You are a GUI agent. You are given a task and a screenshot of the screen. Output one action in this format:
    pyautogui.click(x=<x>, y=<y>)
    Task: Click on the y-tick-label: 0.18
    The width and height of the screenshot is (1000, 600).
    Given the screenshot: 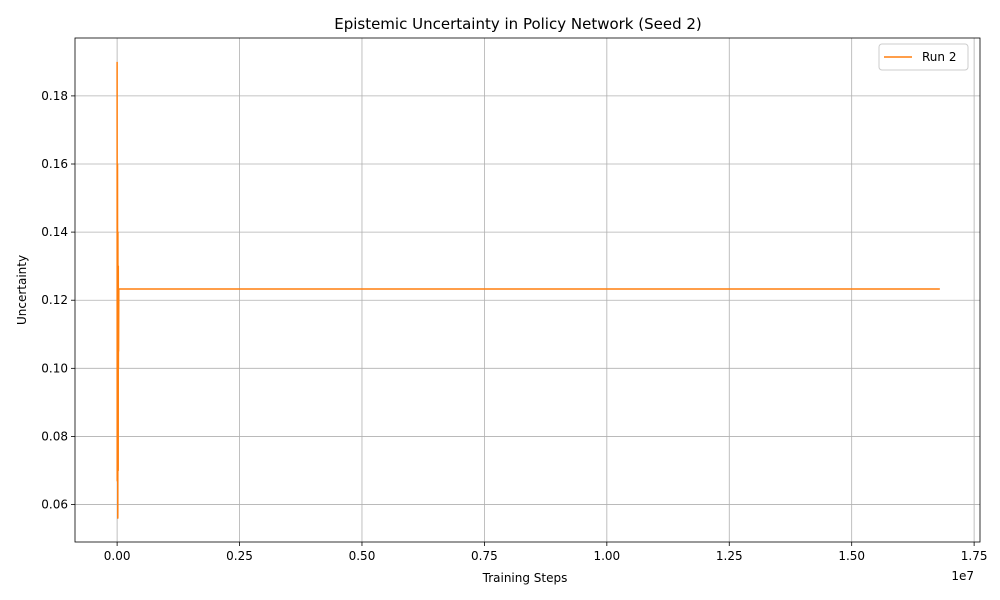 What is the action you would take?
    pyautogui.click(x=54, y=96)
    